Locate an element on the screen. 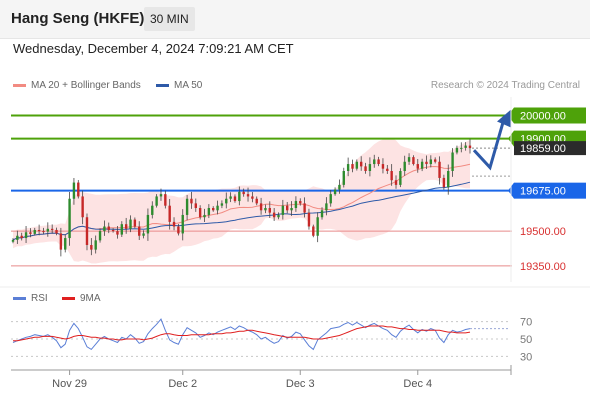 Image resolution: width=590 pixels, height=400 pixels. legend-rsi: RSI is located at coordinates (30, 298).